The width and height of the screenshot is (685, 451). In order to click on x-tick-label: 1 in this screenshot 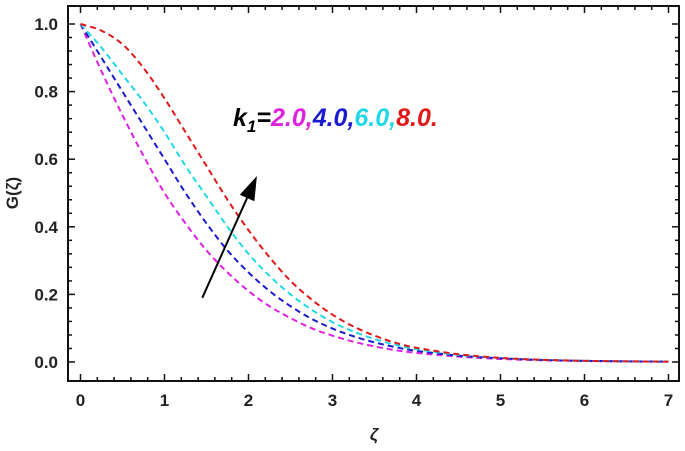, I will do `click(164, 400)`.